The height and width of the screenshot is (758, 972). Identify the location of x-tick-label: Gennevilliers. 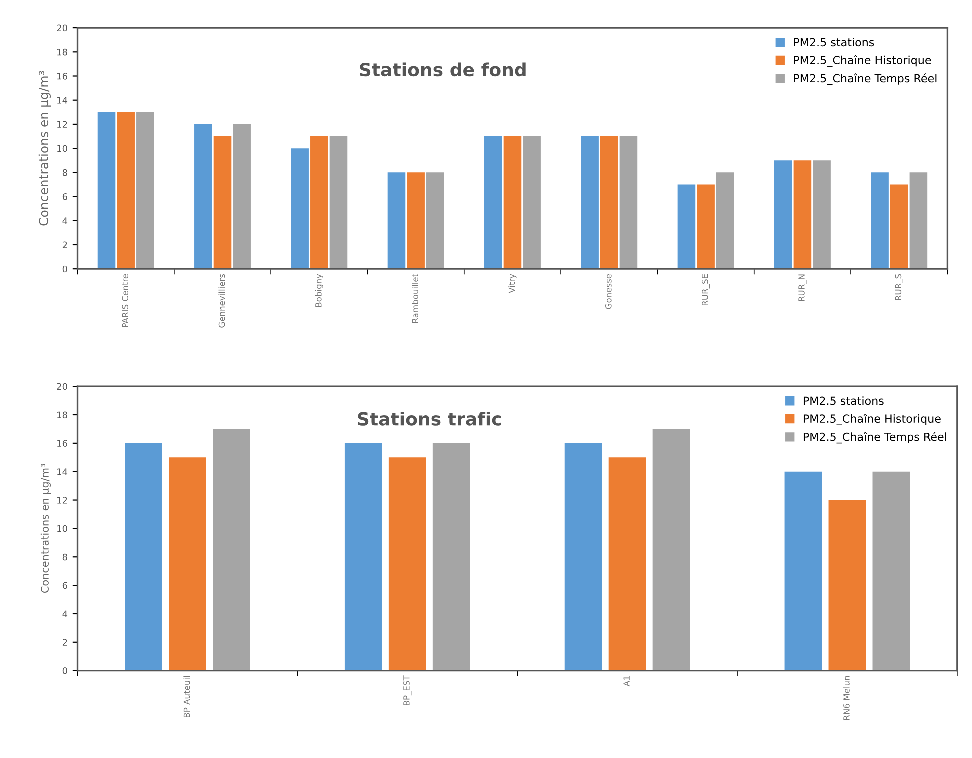
(222, 301).